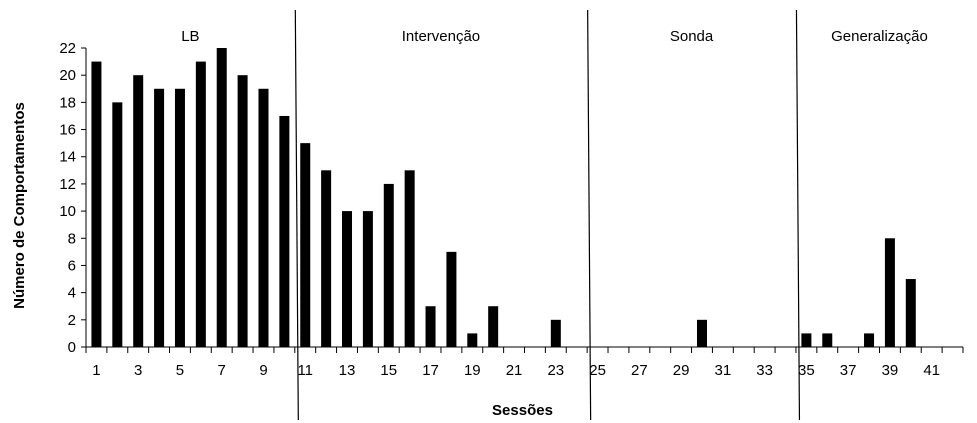  I want to click on x-tick-label: 1, so click(96, 370).